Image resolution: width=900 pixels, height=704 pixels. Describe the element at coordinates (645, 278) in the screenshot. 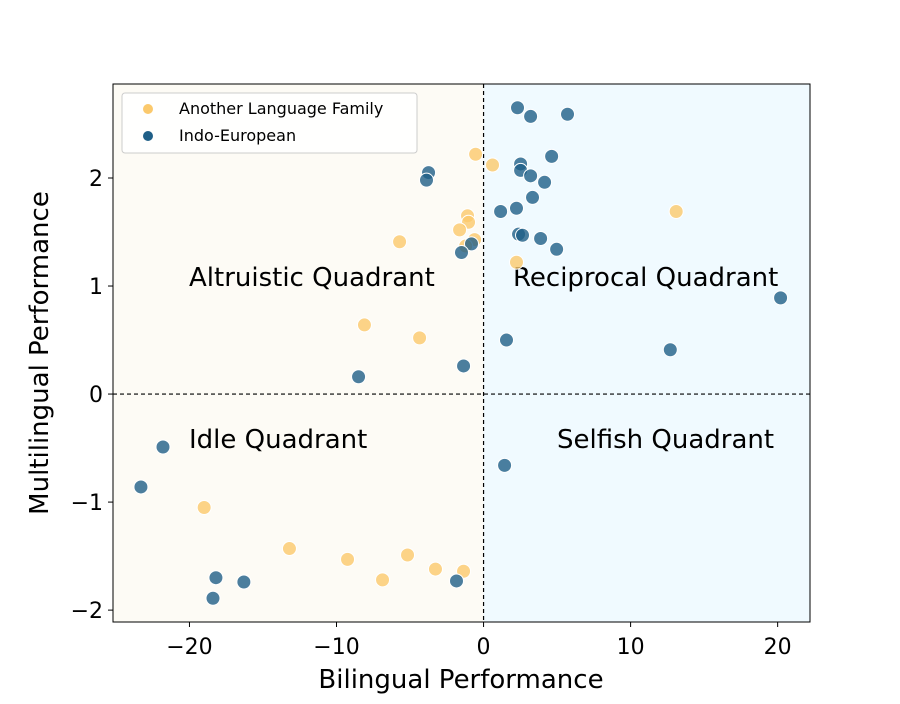

I see `quadrant-label-reciprocal: Reciprocal Quadrant` at that location.